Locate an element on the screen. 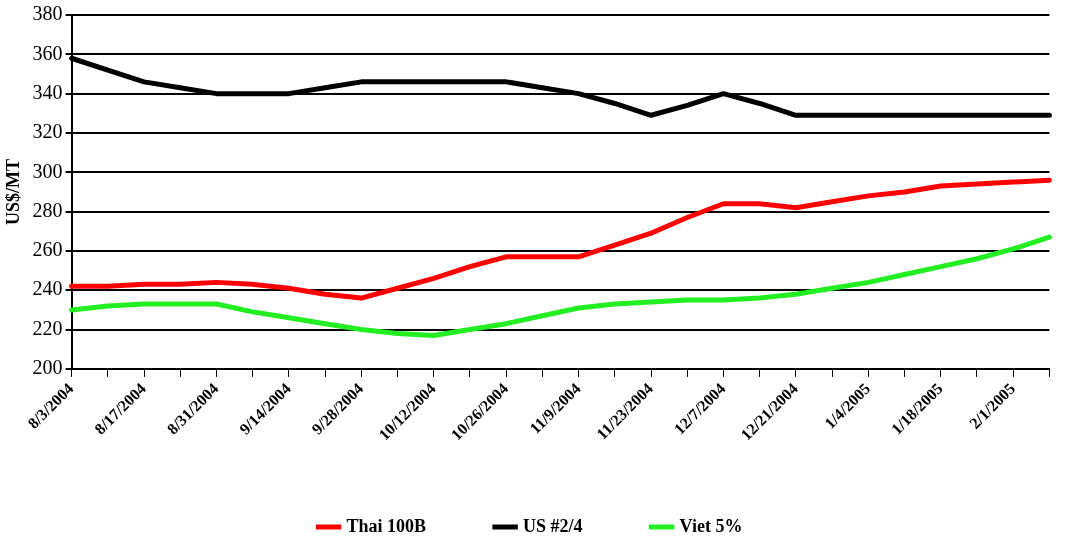  y-tick-label: 380 is located at coordinates (47, 13).